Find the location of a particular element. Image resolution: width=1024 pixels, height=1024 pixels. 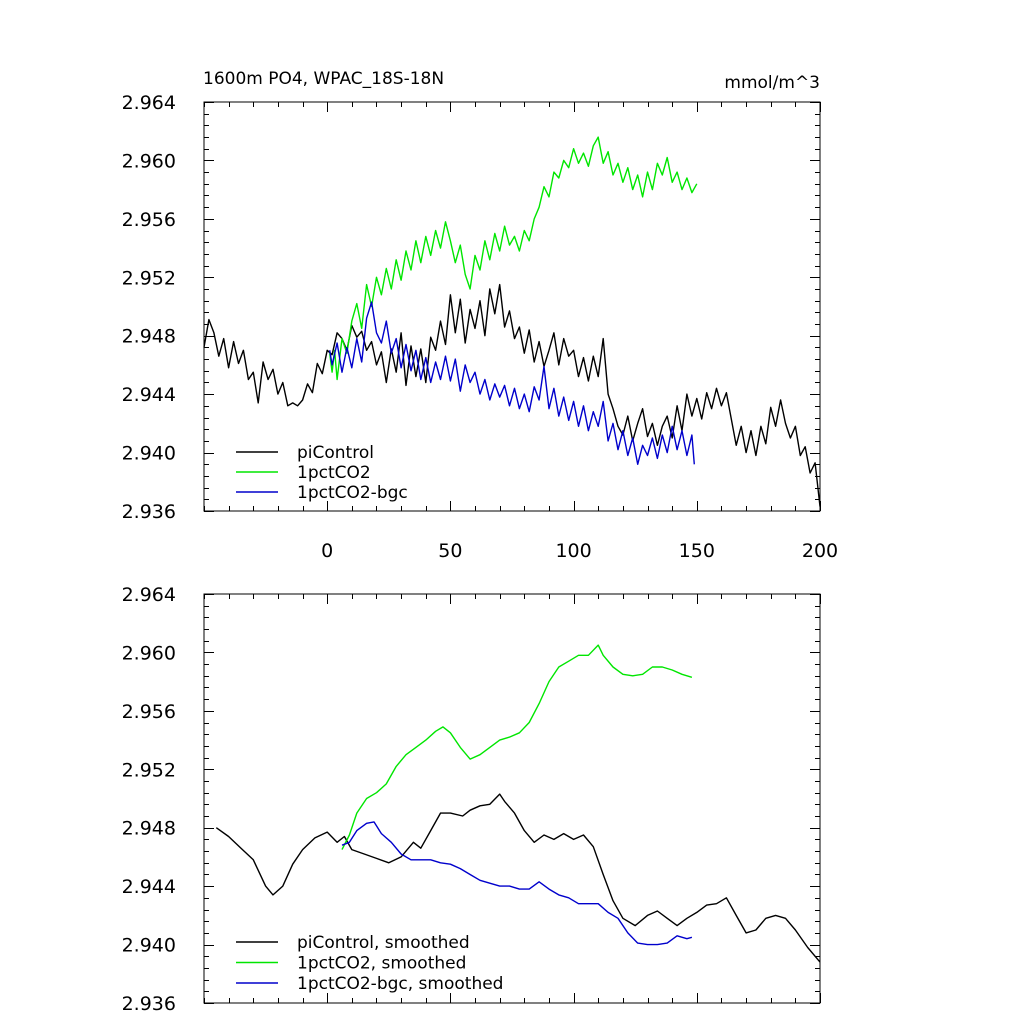

series-line-picontrol-smoothed is located at coordinates (518, 878).